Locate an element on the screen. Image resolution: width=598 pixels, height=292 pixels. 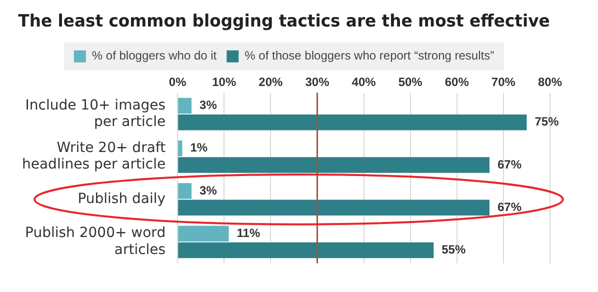
data-label: 55% is located at coordinates (454, 249).